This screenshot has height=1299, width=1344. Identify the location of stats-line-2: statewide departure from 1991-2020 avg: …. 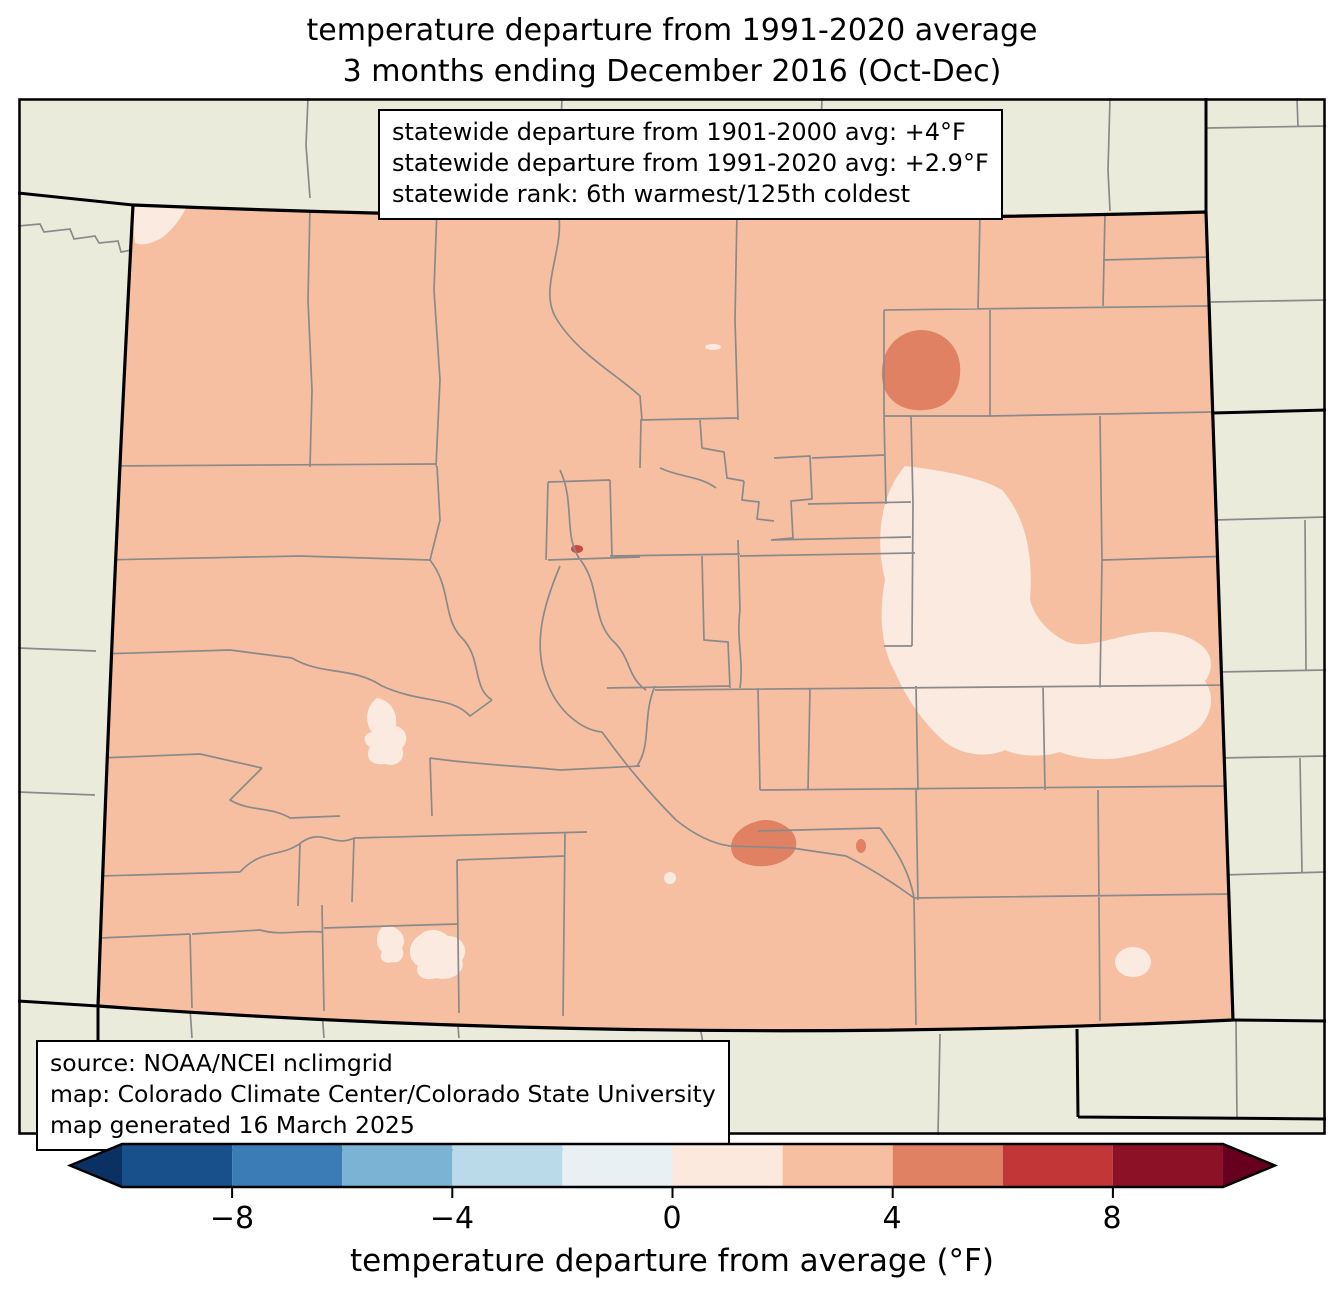
(690, 163).